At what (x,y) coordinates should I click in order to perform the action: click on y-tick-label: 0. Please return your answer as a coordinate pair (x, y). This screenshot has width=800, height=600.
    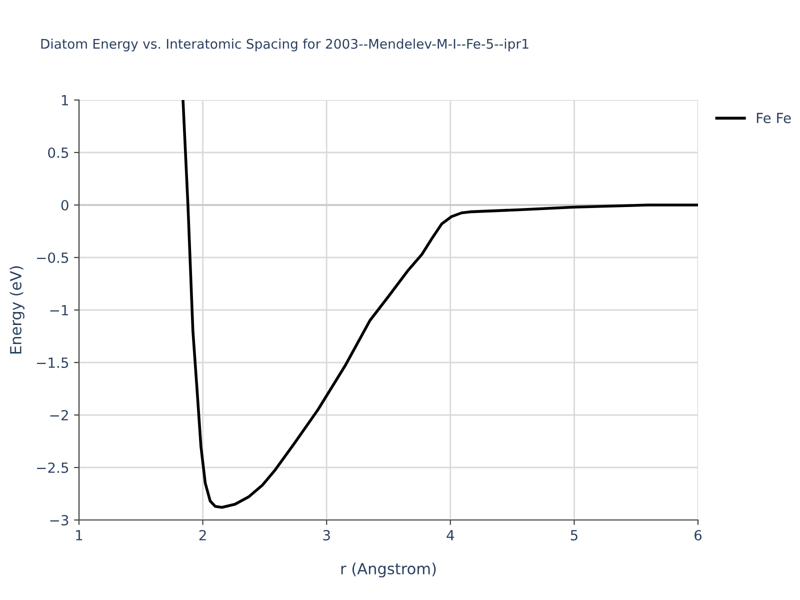
    Looking at the image, I should click on (64, 205).